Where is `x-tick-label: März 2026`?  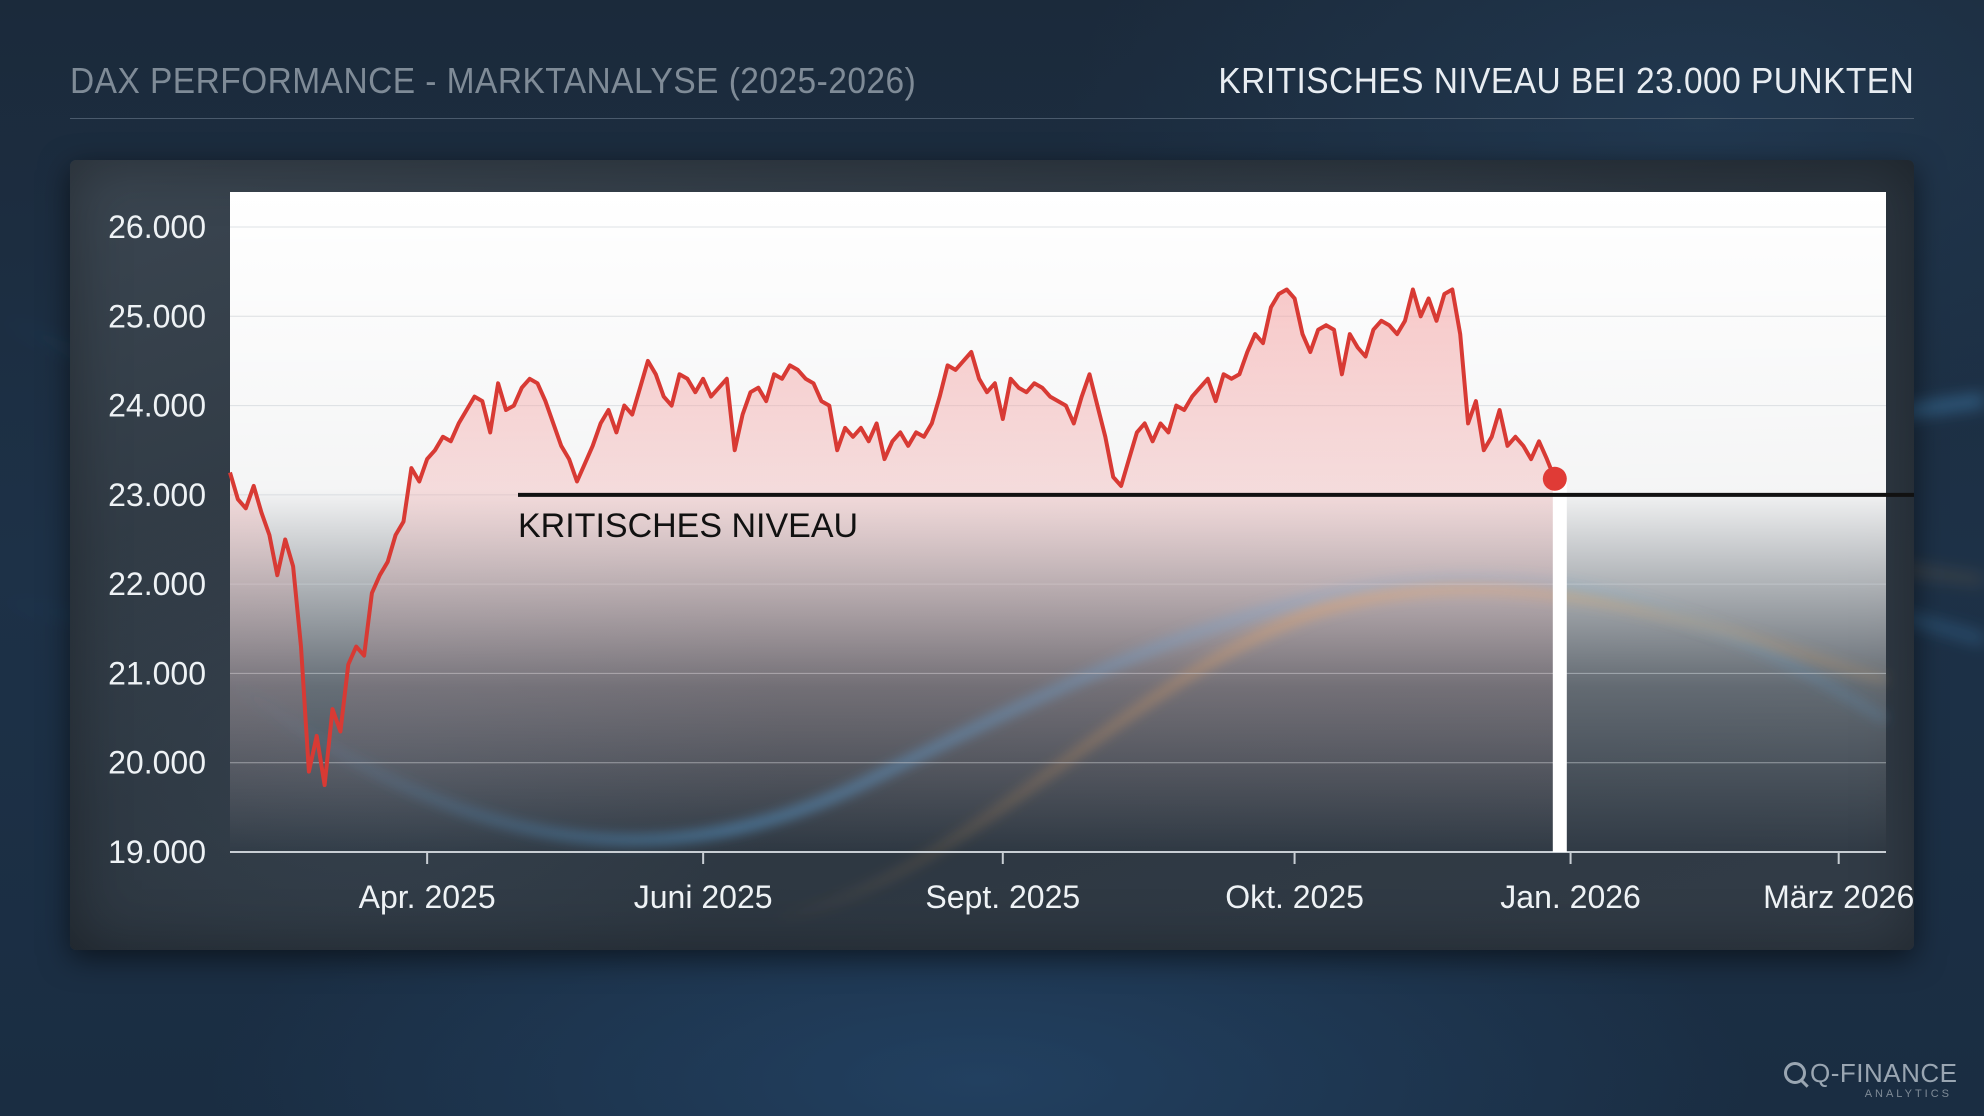
x-tick-label: März 2026 is located at coordinates (1838, 897).